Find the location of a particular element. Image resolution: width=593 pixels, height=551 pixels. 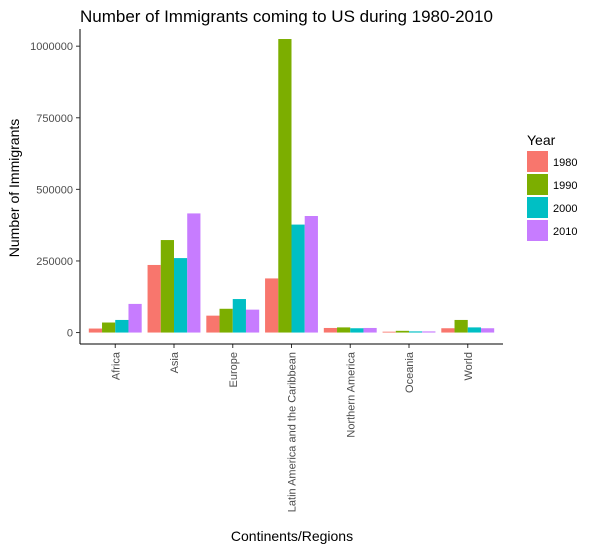

bar-2010-europe is located at coordinates (252, 321).